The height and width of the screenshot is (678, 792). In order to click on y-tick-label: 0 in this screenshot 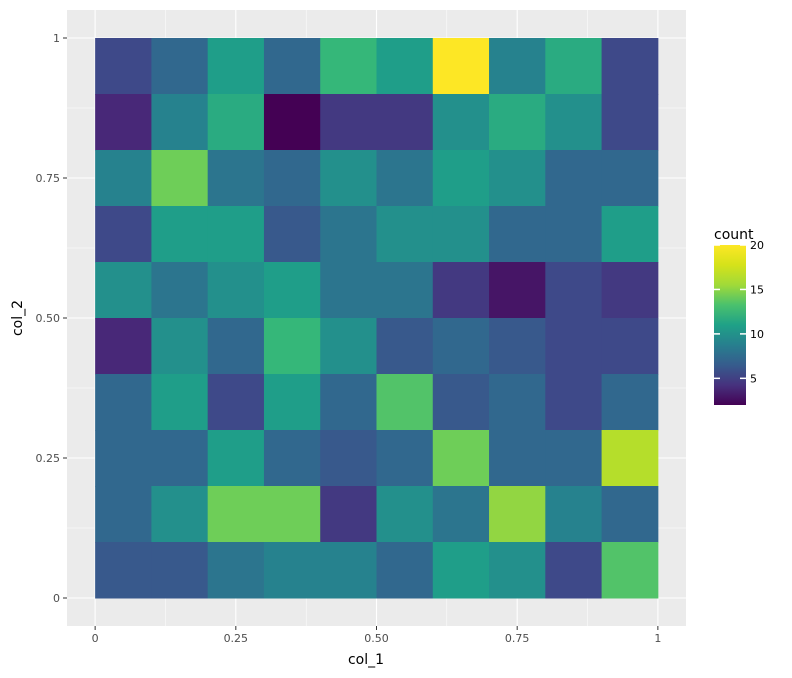, I will do `click(56, 598)`.